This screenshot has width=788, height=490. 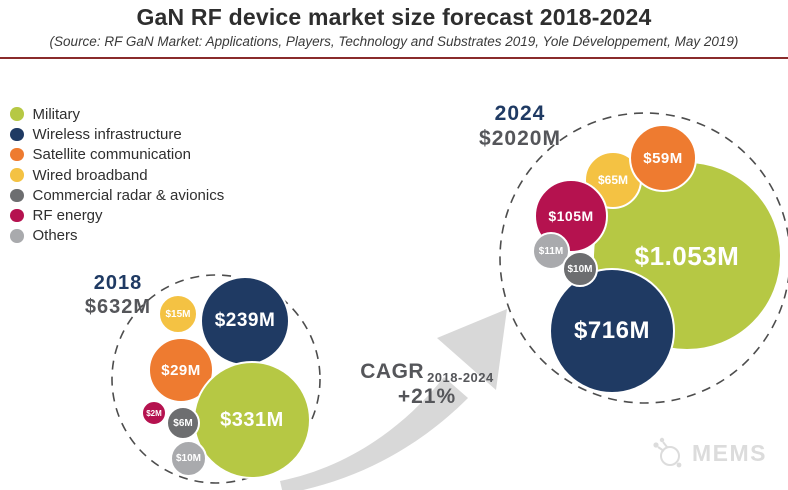 What do you see at coordinates (67, 216) in the screenshot?
I see `legend-label: RF energy` at bounding box center [67, 216].